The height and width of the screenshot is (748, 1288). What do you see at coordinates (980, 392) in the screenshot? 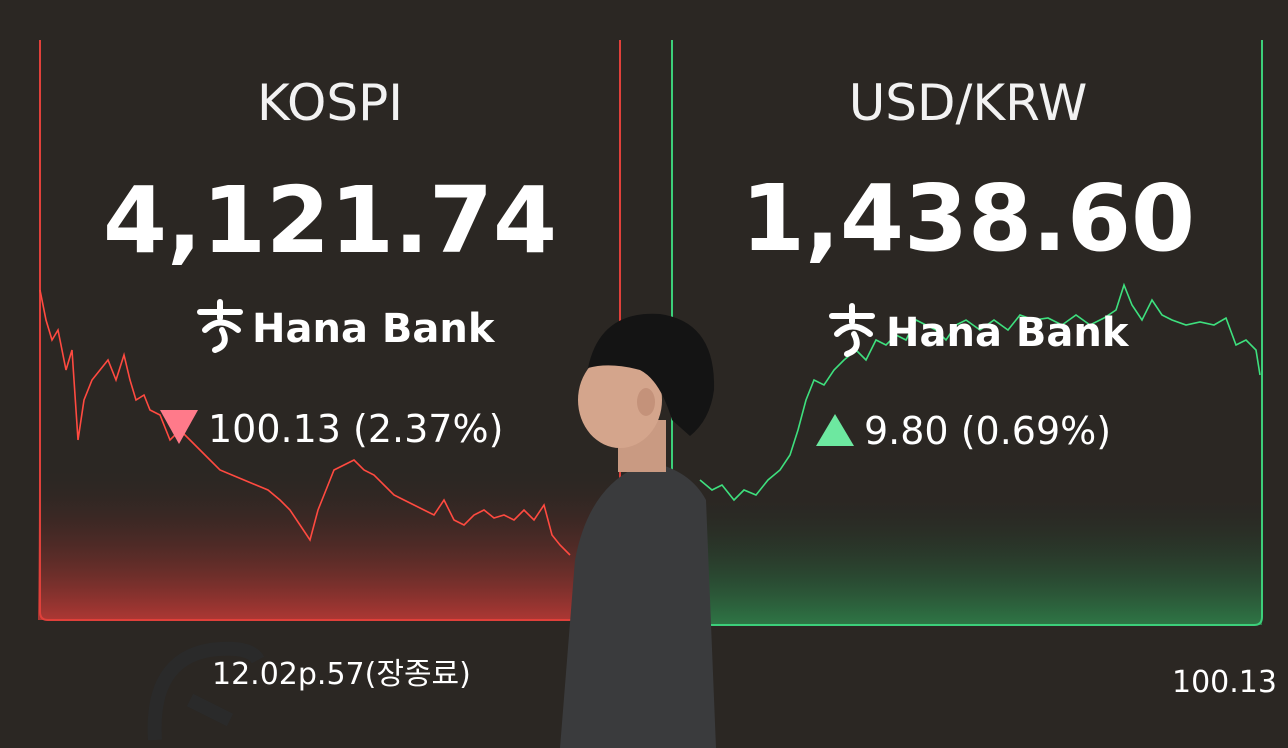
I see `usdkrw-line` at bounding box center [980, 392].